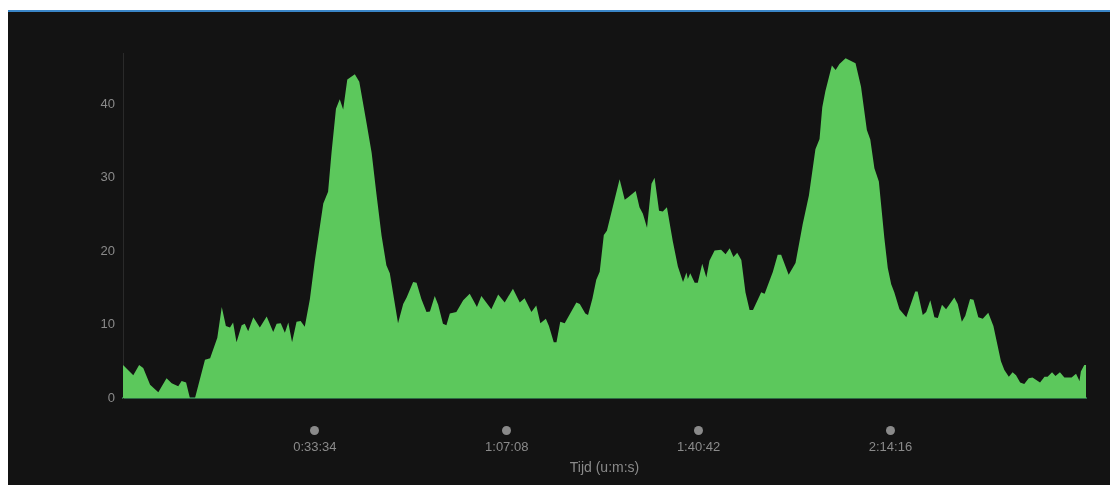  I want to click on y-tick-label: 20, so click(107, 250).